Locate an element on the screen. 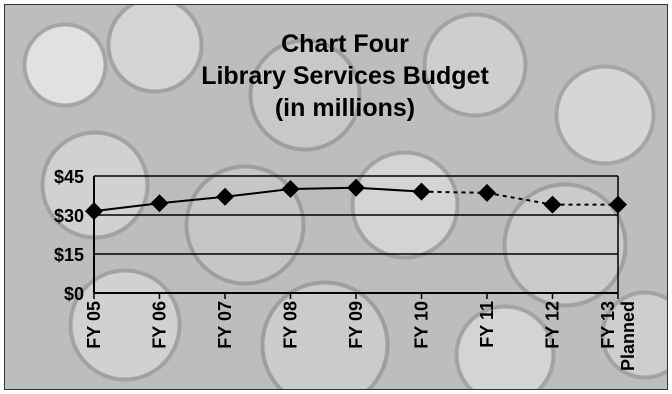 The width and height of the screenshot is (672, 394). chart-title-line-1: Chart Four is located at coordinates (345, 44).